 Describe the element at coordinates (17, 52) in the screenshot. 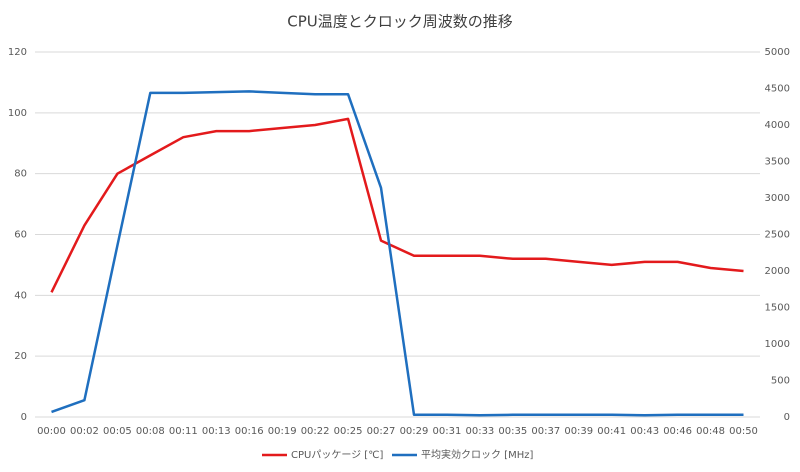

I see `y-tick-label: 120` at that location.